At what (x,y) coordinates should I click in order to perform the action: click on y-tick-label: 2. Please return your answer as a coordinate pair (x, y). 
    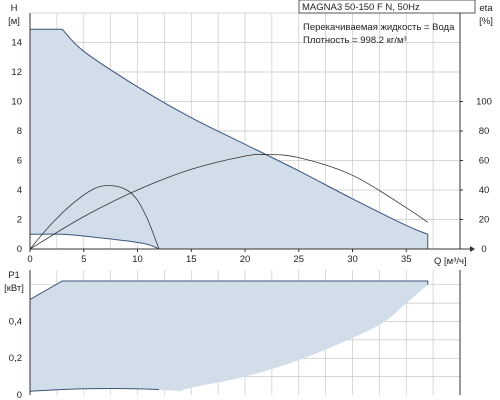
    Looking at the image, I should click on (19, 220).